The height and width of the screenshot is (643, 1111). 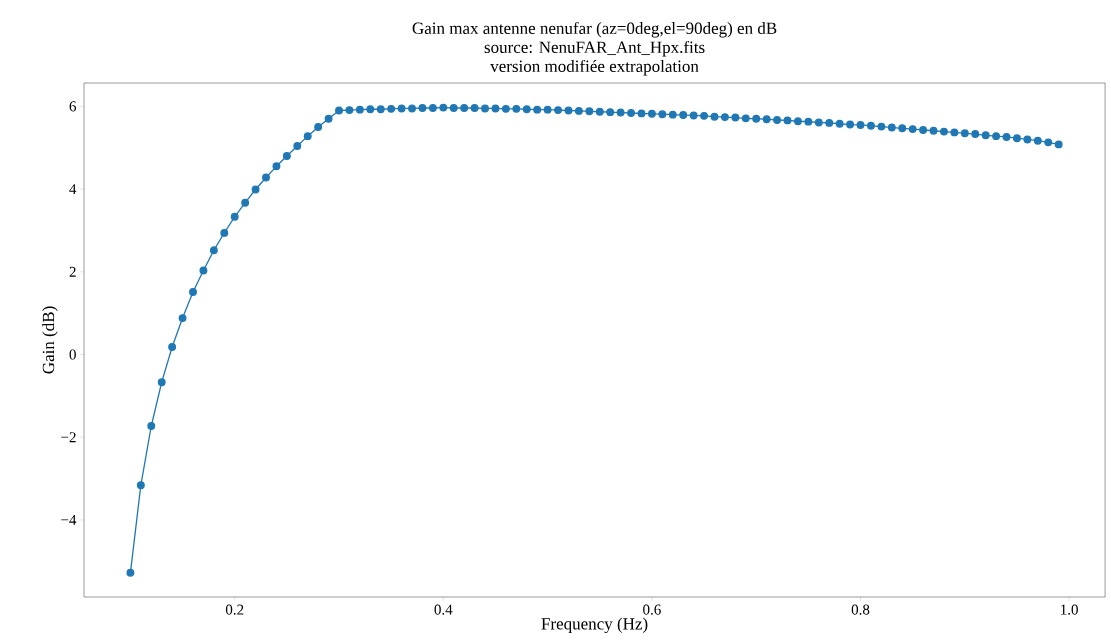 What do you see at coordinates (594, 625) in the screenshot?
I see `x-axis-title: Frequency (Hz)` at bounding box center [594, 625].